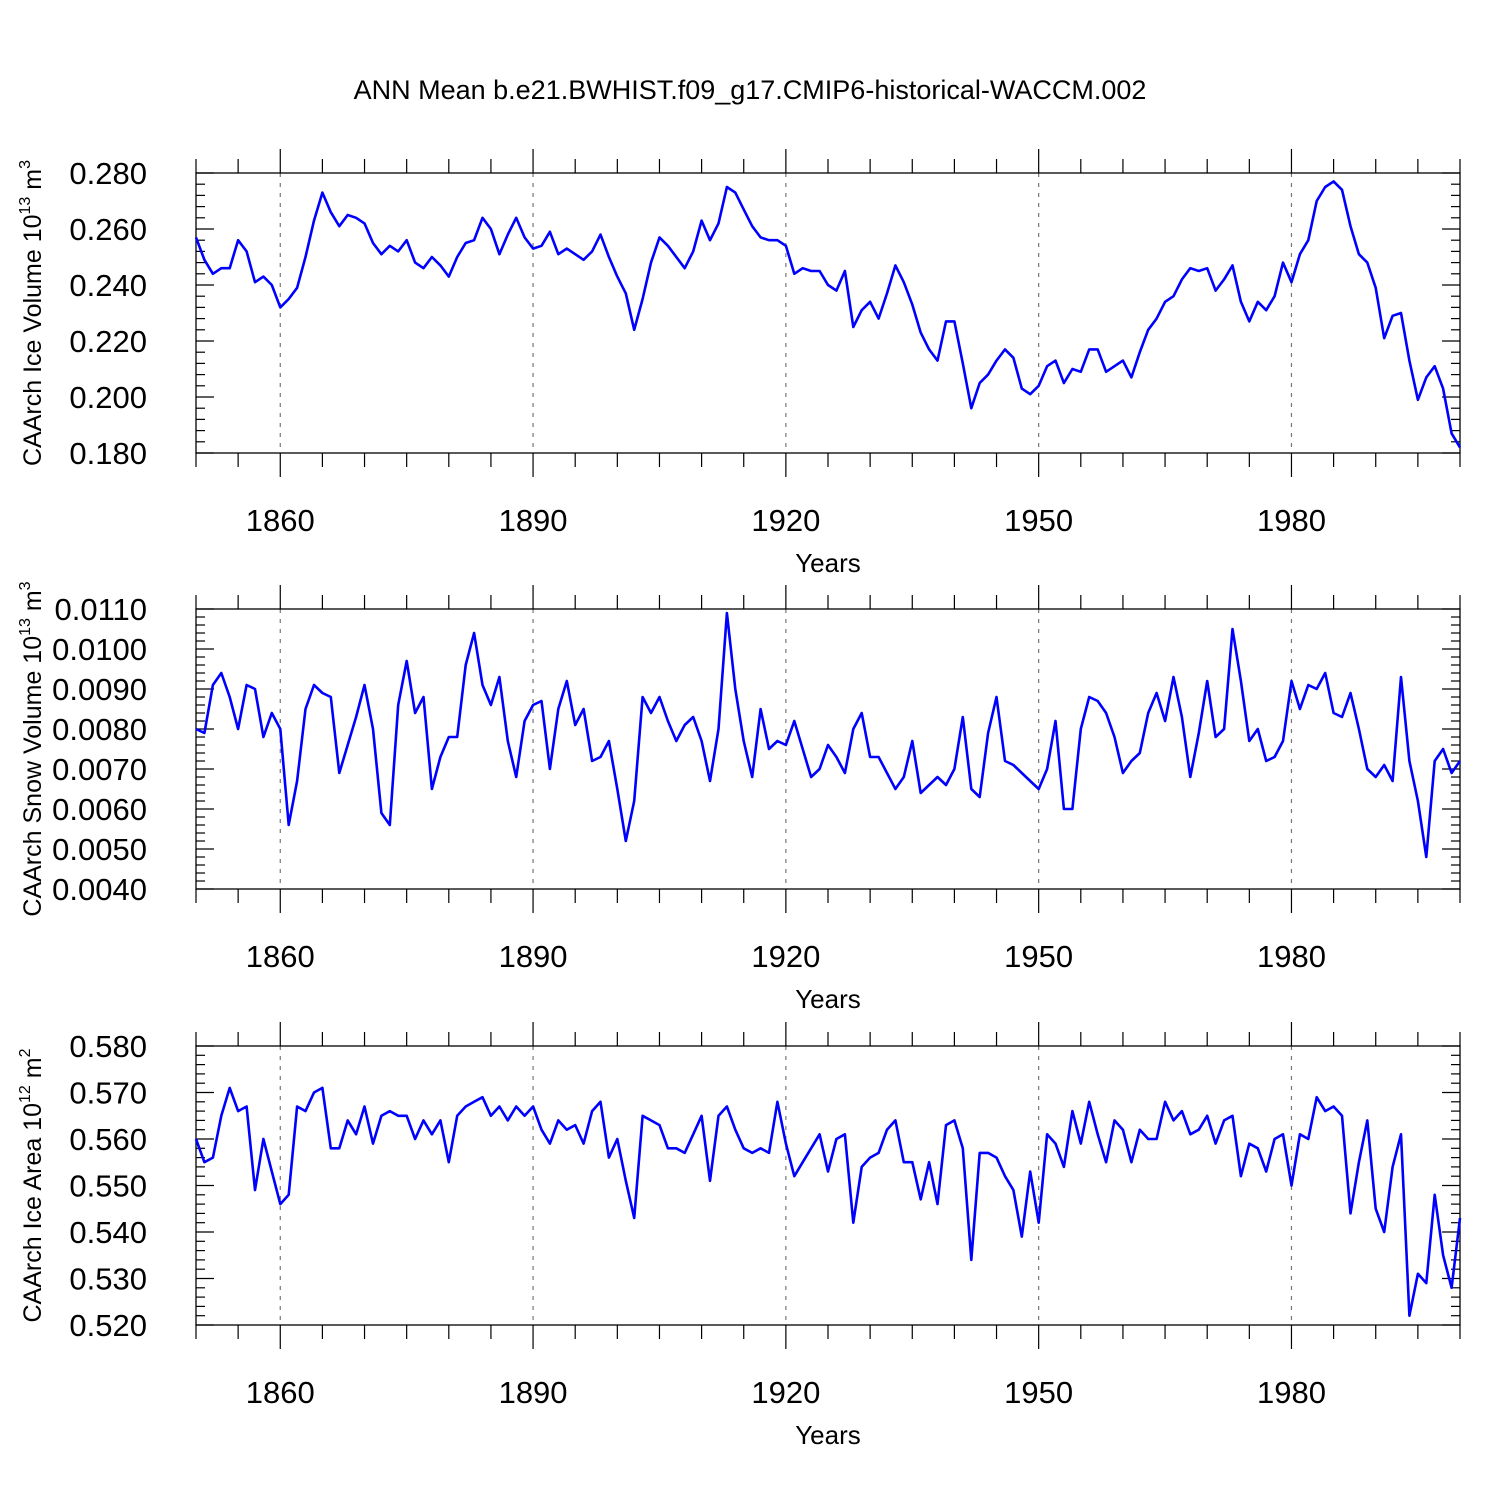 The height and width of the screenshot is (1500, 1500). I want to click on y-axis-label-text: CAArch Ice Volume 10, so click(33, 340).